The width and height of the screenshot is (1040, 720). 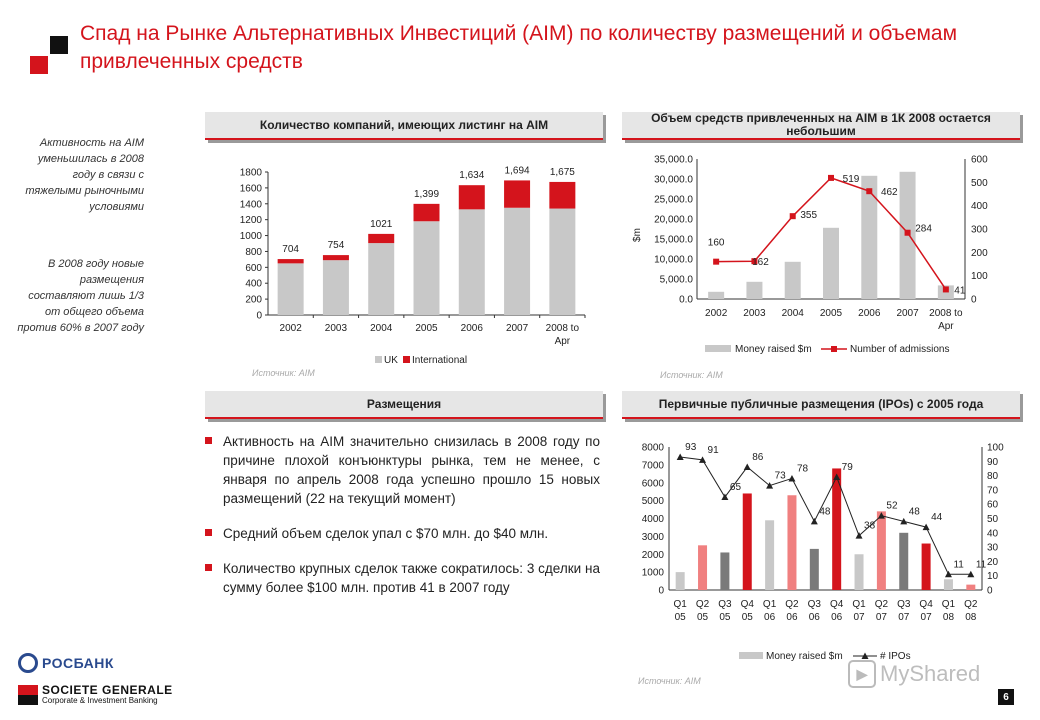 What do you see at coordinates (781, 476) in the screenshot?
I see `line-data-label: 73` at bounding box center [781, 476].